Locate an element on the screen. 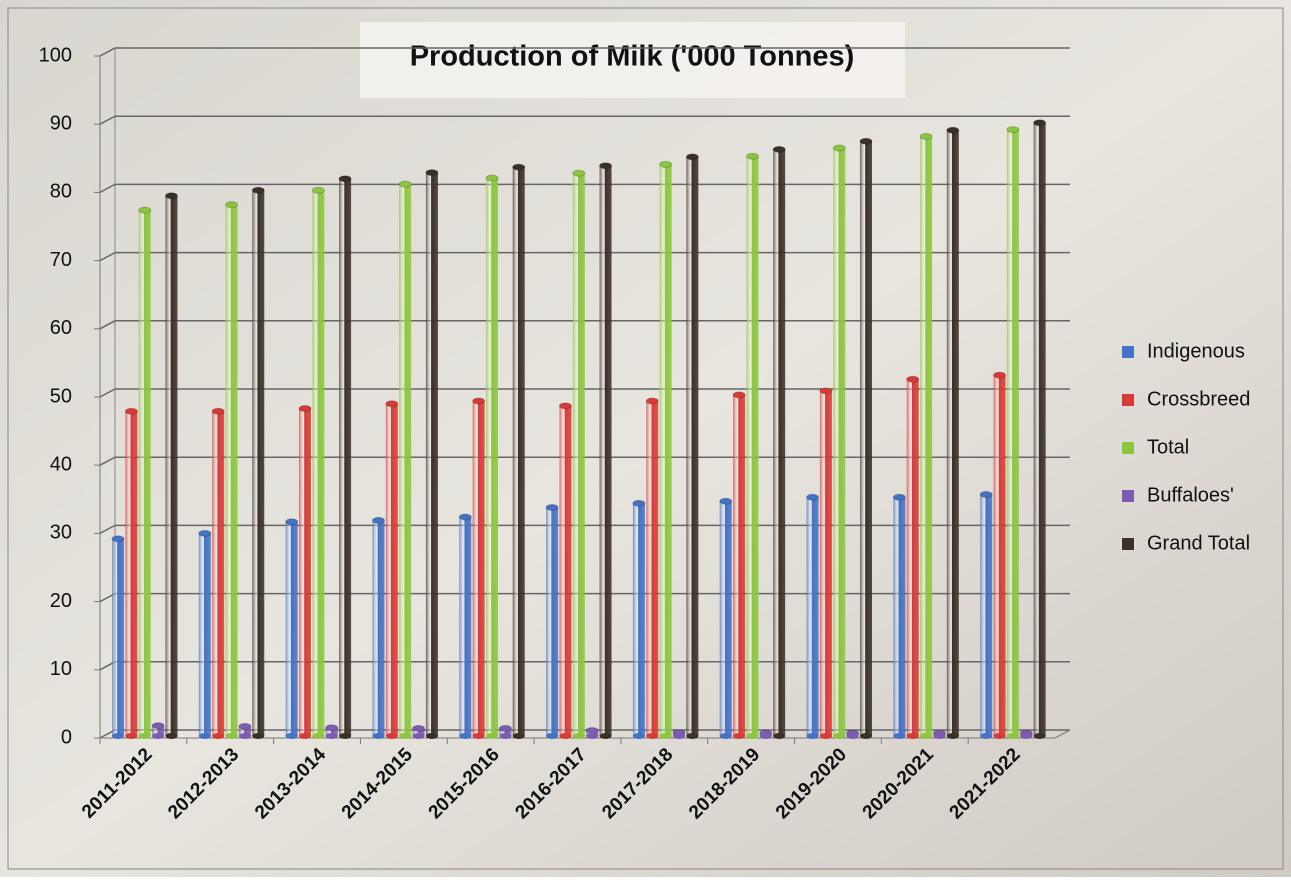 The height and width of the screenshot is (882, 1291). legend-label: Buffaloes' is located at coordinates (1190, 495).